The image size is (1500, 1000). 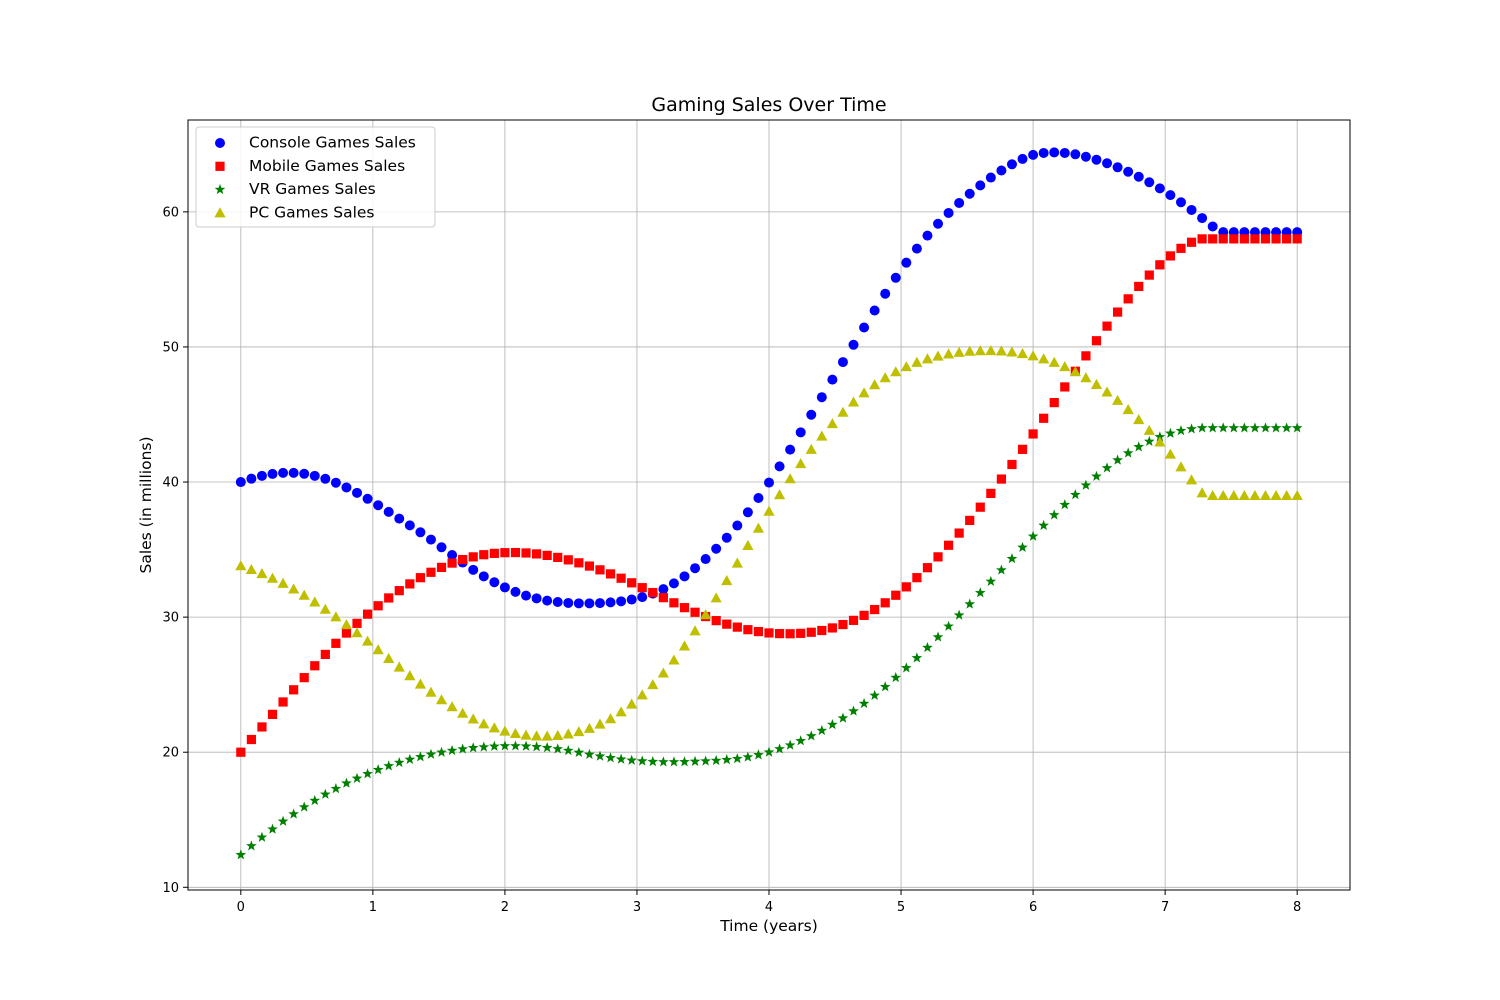 What do you see at coordinates (637, 907) in the screenshot?
I see `x-tick-label: 3` at bounding box center [637, 907].